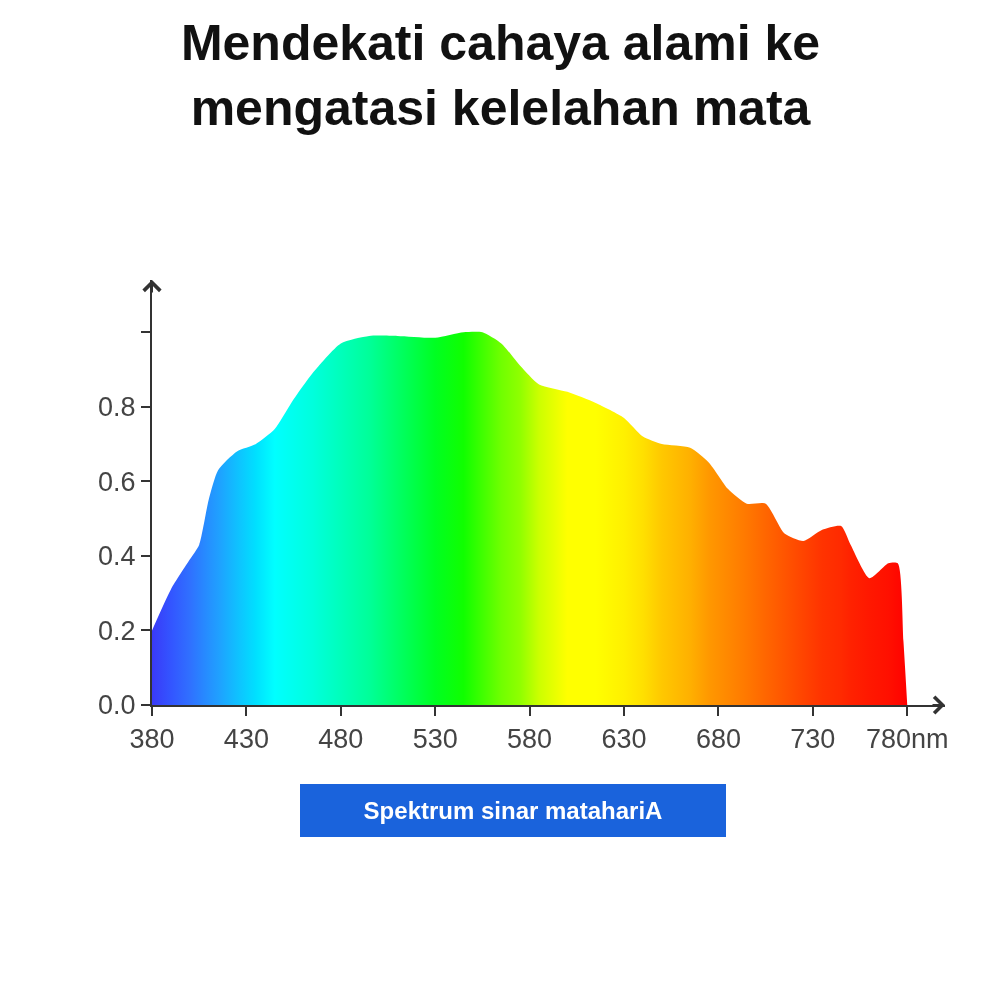  Describe the element at coordinates (513, 810) in the screenshot. I see `text: Spektrum sinar matahariA` at that location.